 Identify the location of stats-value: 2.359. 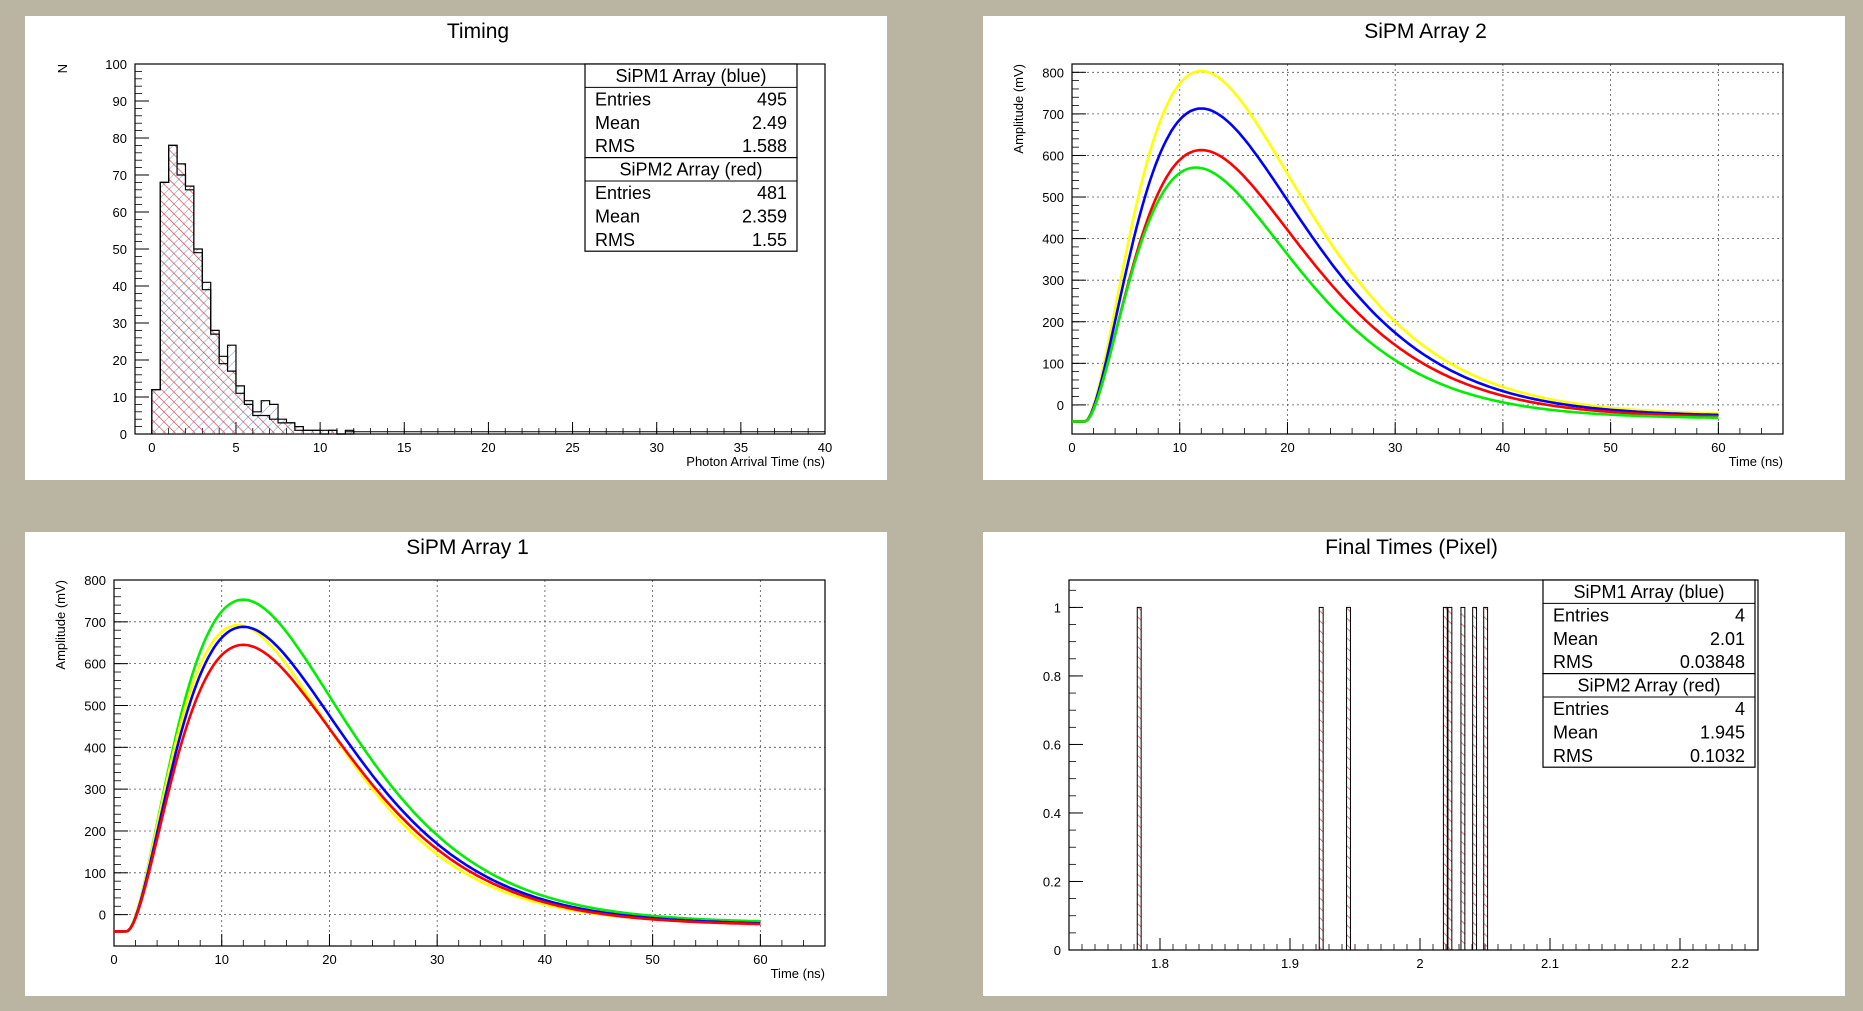
(764, 216).